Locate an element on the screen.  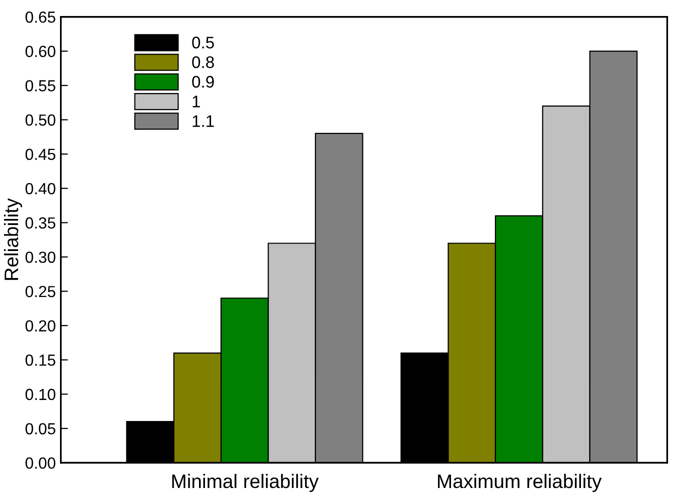
y-tick-label: 0.05 is located at coordinates (41, 428).